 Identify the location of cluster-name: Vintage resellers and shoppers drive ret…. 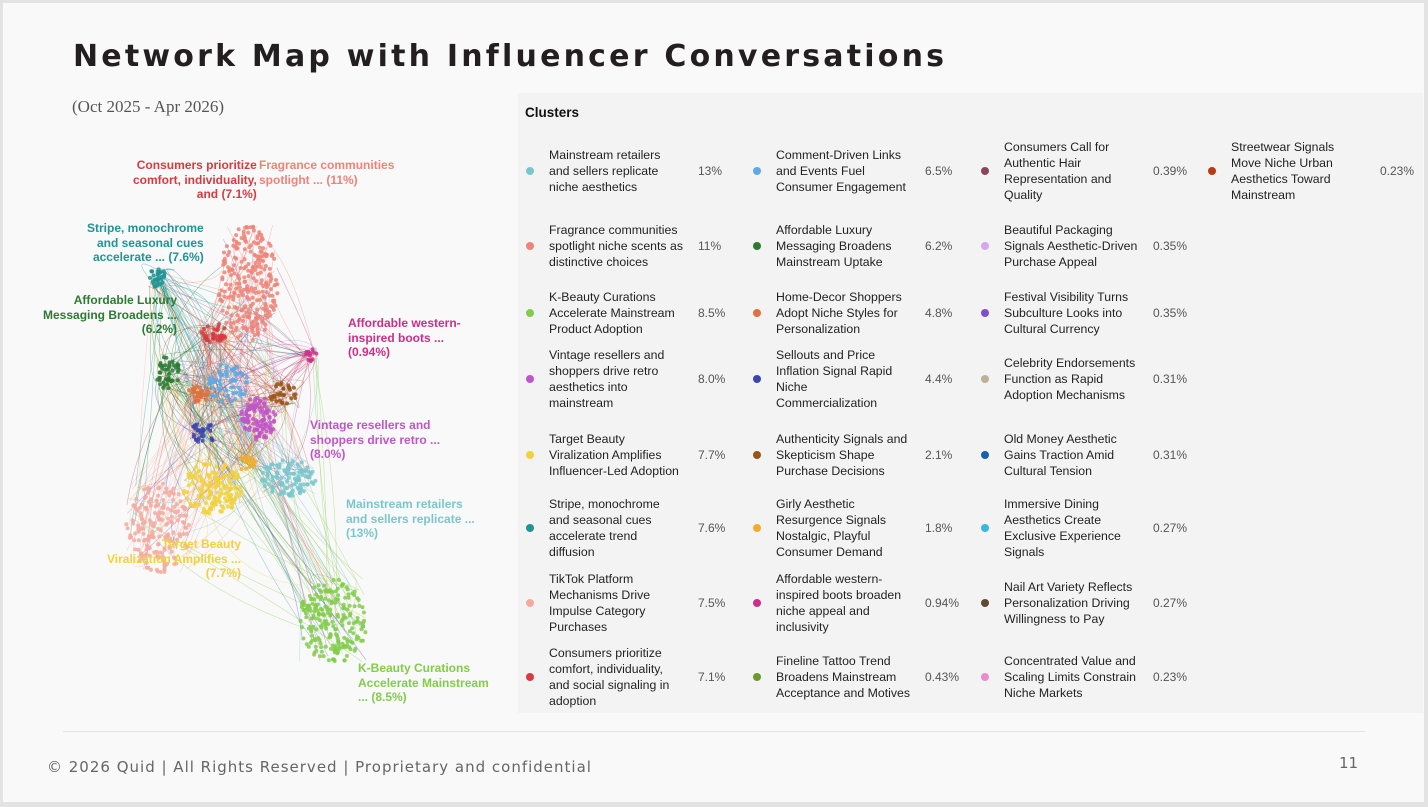
(607, 379).